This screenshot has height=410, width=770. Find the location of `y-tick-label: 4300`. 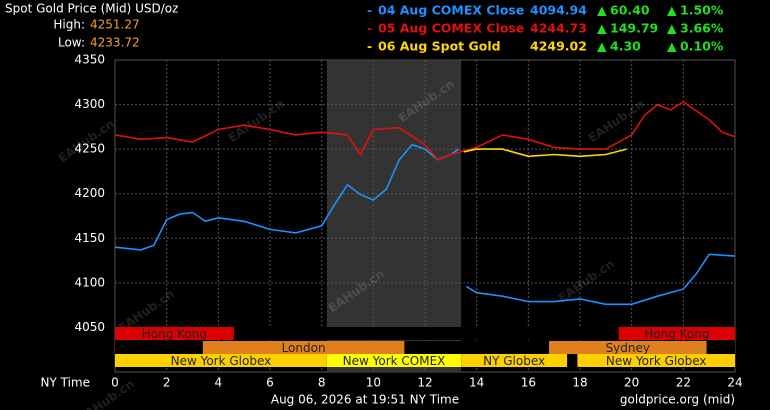

y-tick-label: 4300 is located at coordinates (89, 104).